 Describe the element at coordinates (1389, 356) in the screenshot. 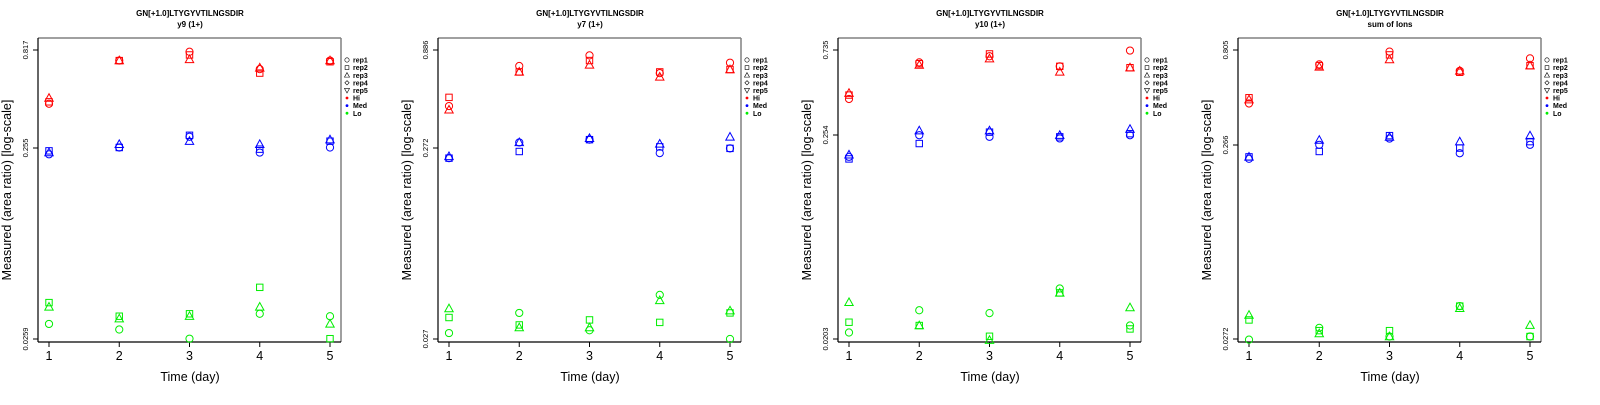

I see `x-tick-label: 3` at that location.